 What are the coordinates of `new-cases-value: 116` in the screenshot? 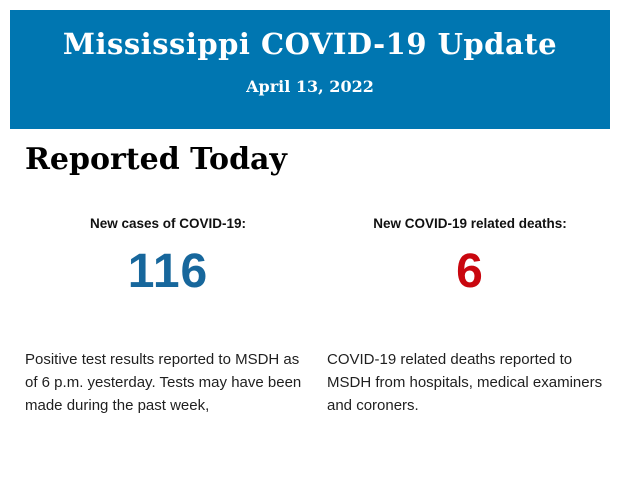 It's located at (168, 271).